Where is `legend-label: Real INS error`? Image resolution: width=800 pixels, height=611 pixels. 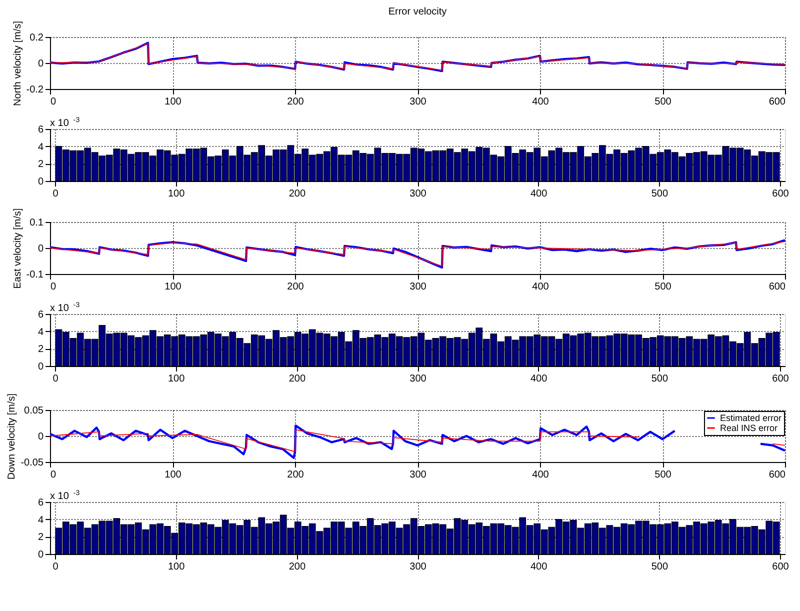
legend-label: Real INS error is located at coordinates (749, 428).